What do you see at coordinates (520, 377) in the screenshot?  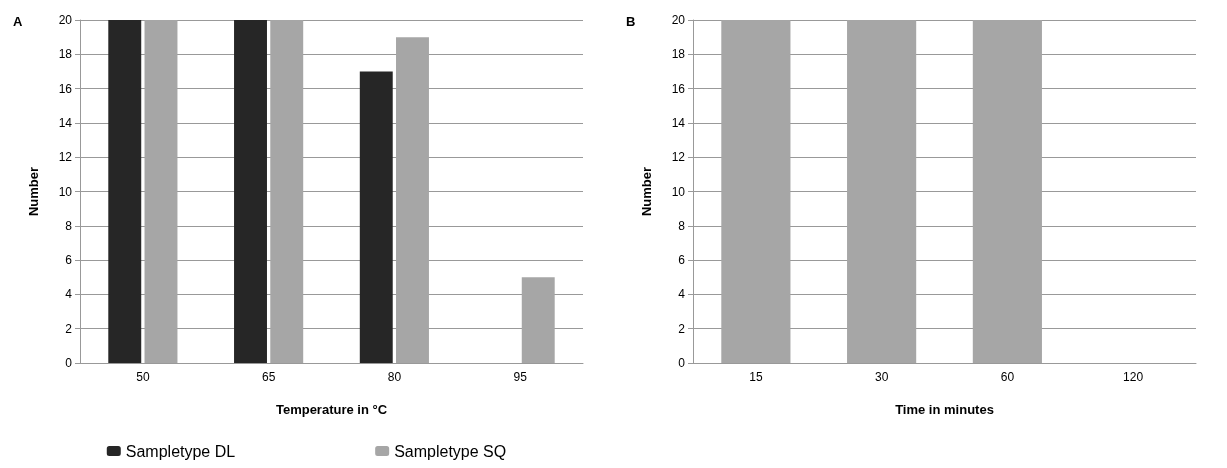 I see `x-tick-label: 95` at bounding box center [520, 377].